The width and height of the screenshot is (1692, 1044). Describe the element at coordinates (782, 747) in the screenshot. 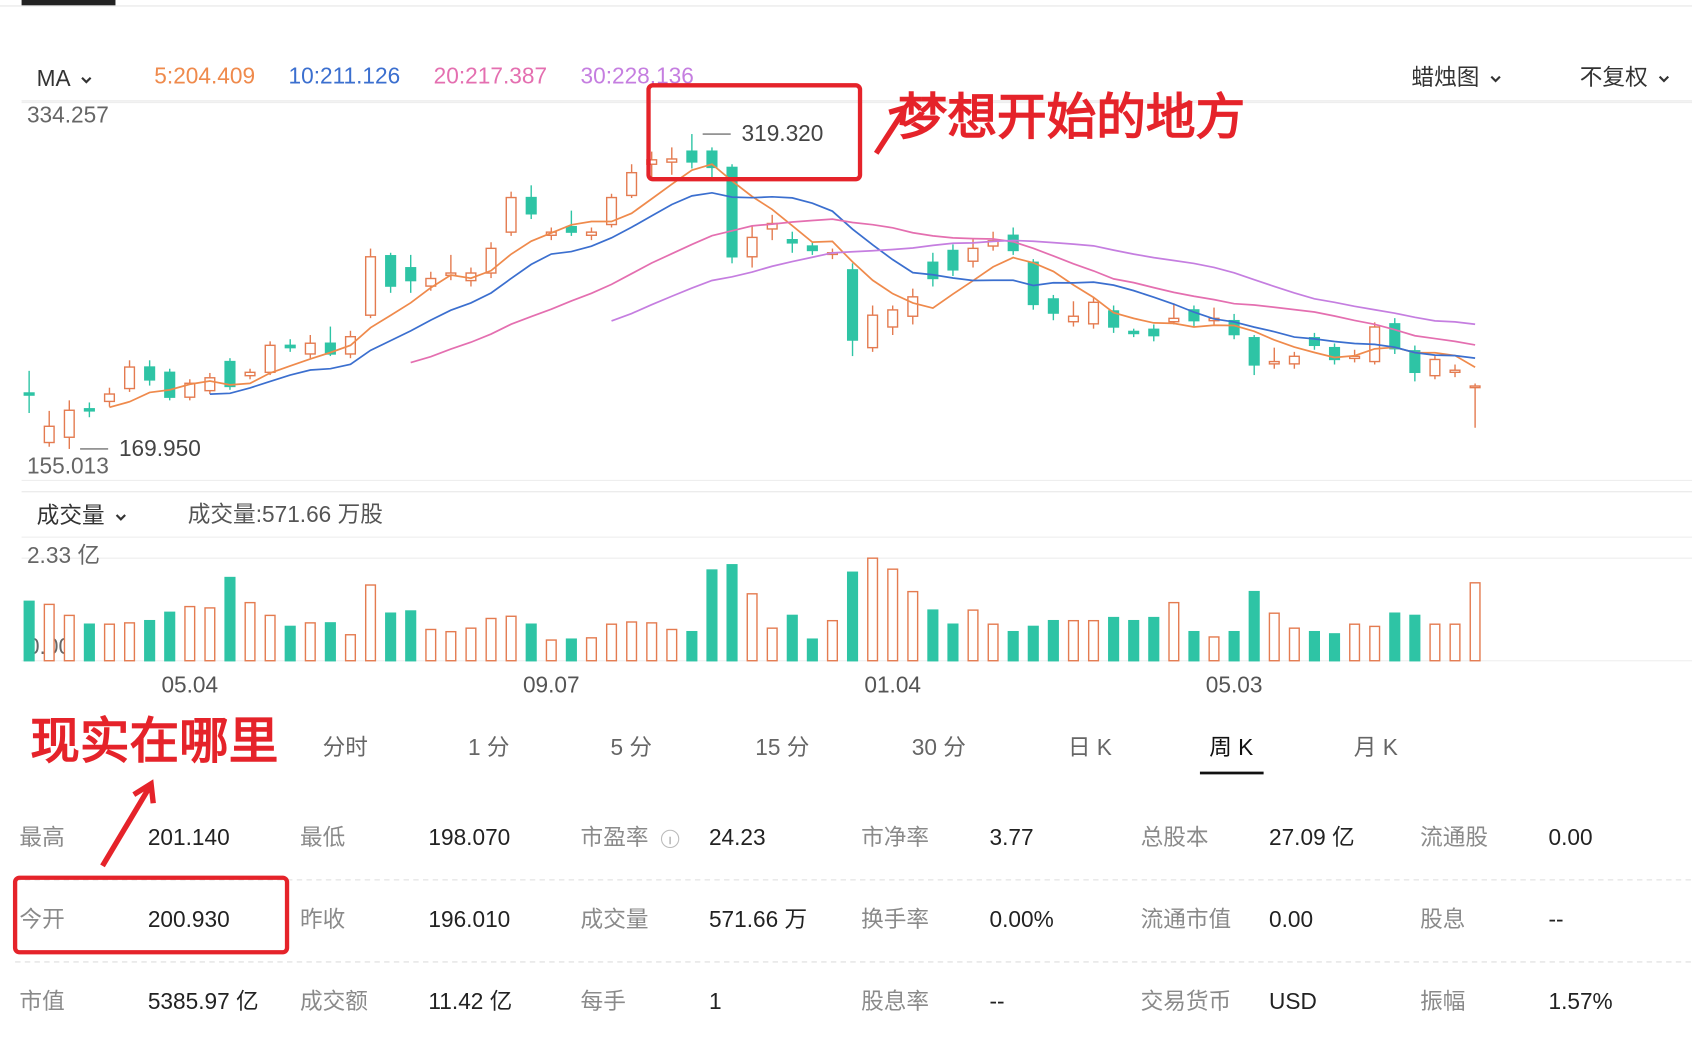

I see `period-tab: 15 分` at that location.